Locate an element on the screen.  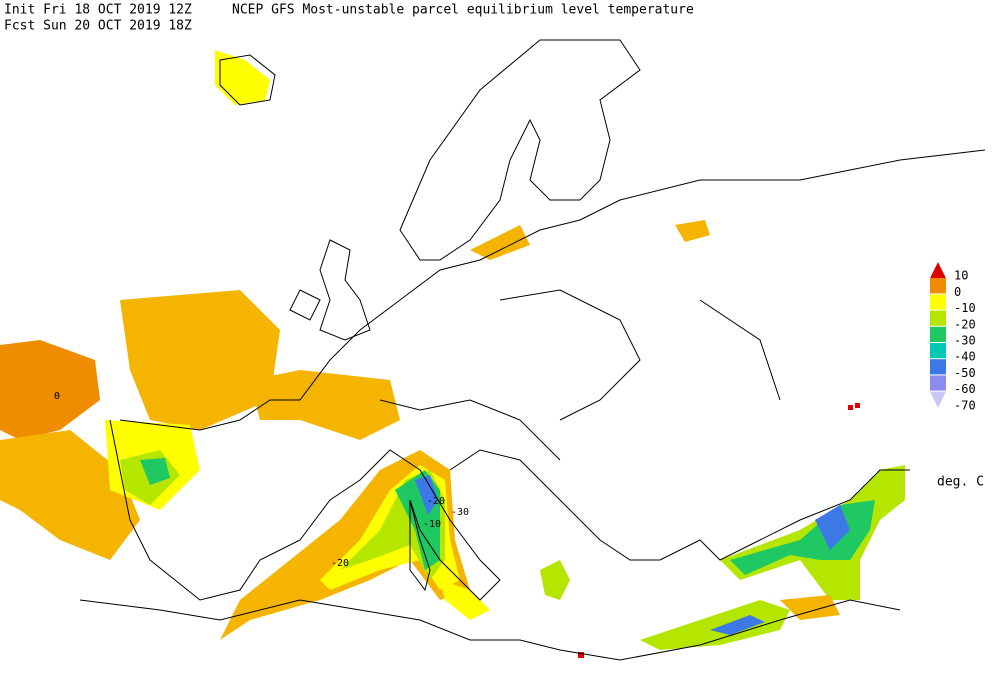
north-africa is located at coordinates (490, 630).